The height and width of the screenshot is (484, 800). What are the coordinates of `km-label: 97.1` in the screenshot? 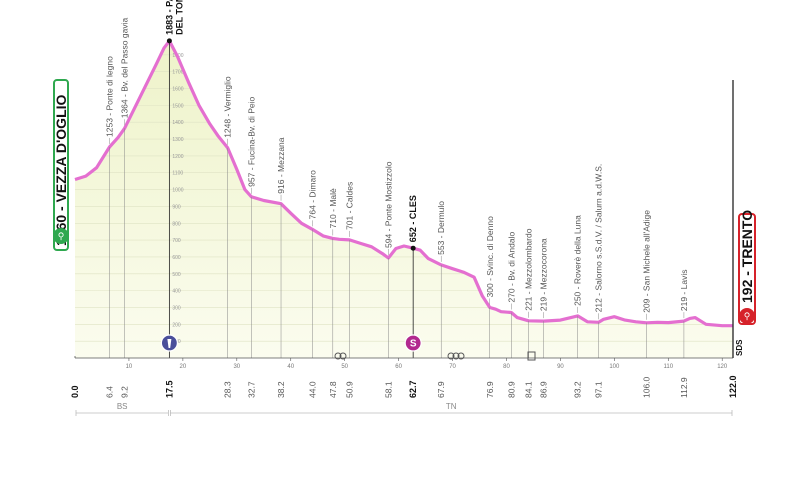 It's located at (599, 389).